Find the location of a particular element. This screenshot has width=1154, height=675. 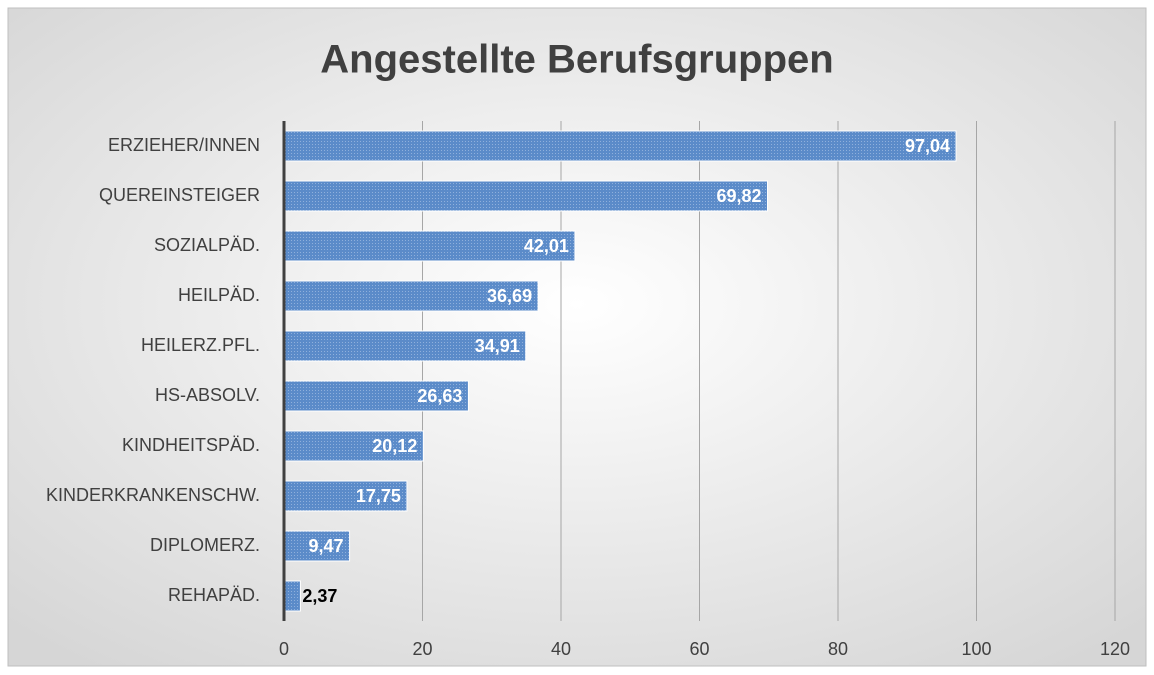

x-tick-label: 120 is located at coordinates (1115, 649).